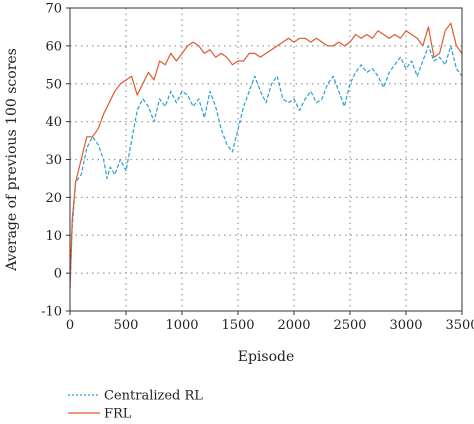 The height and width of the screenshot is (424, 474). What do you see at coordinates (53, 122) in the screenshot?
I see `y-tick-label: 40` at bounding box center [53, 122].